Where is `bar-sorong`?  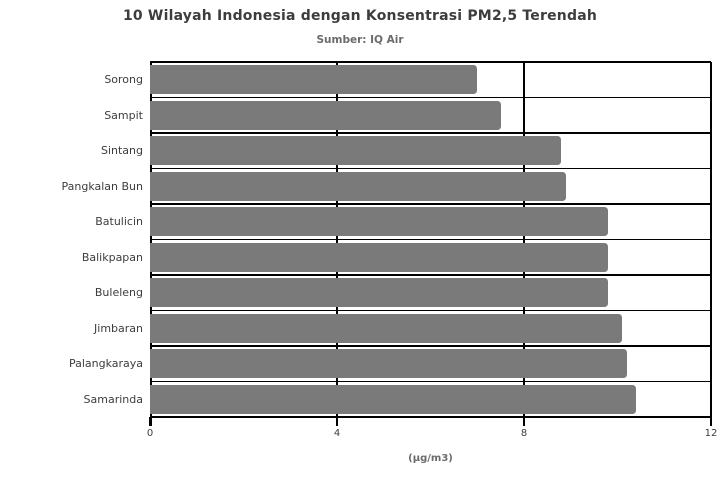 bar-sorong is located at coordinates (314, 80).